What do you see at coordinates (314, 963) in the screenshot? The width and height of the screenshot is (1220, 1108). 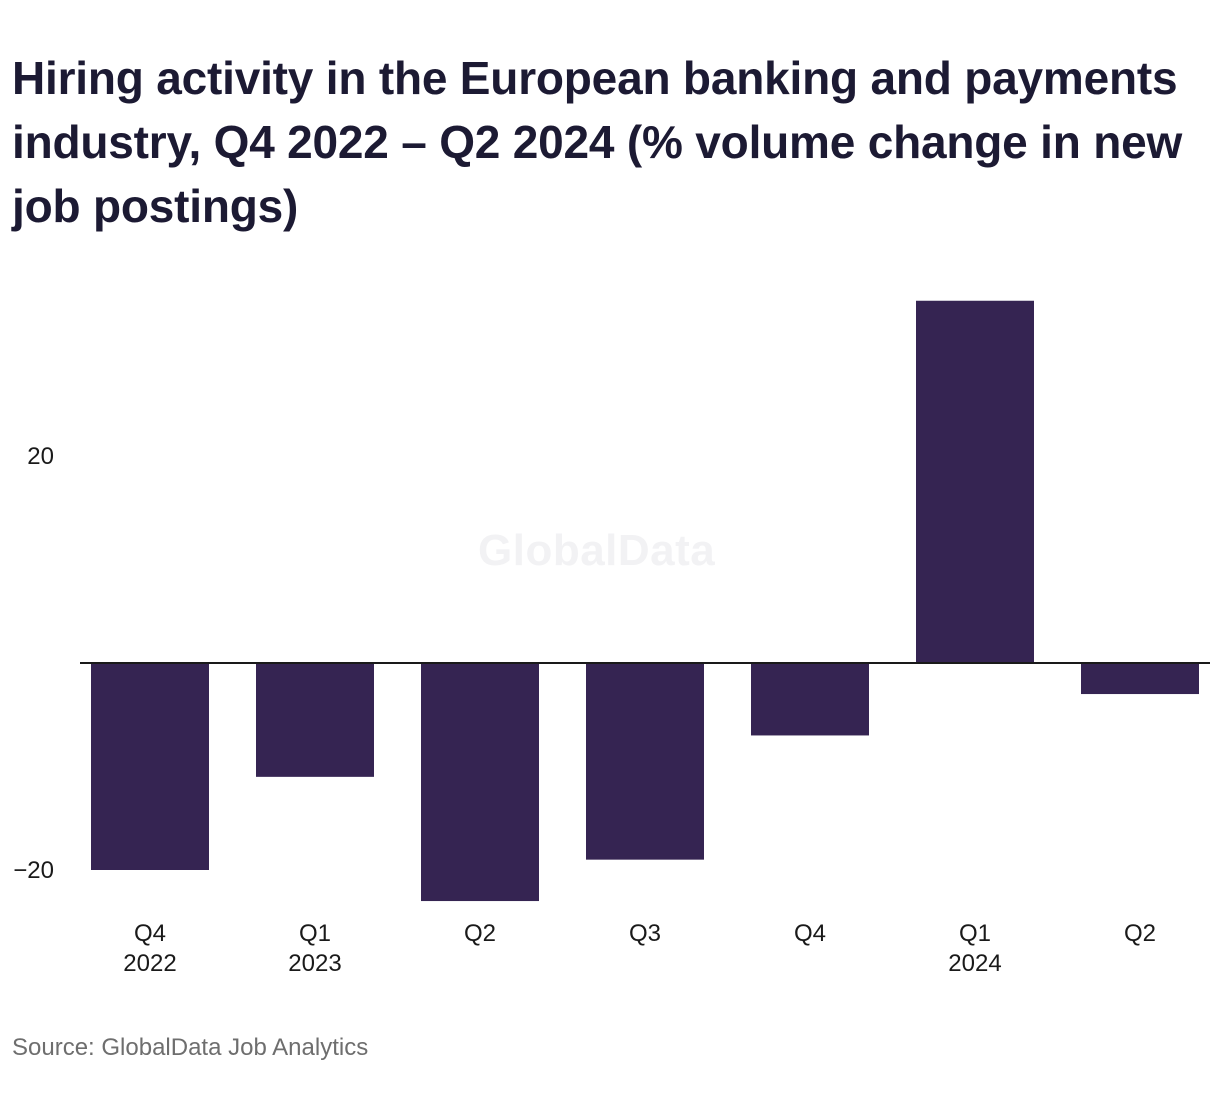 I see `x-tick-label-1-1: 2023` at bounding box center [314, 963].